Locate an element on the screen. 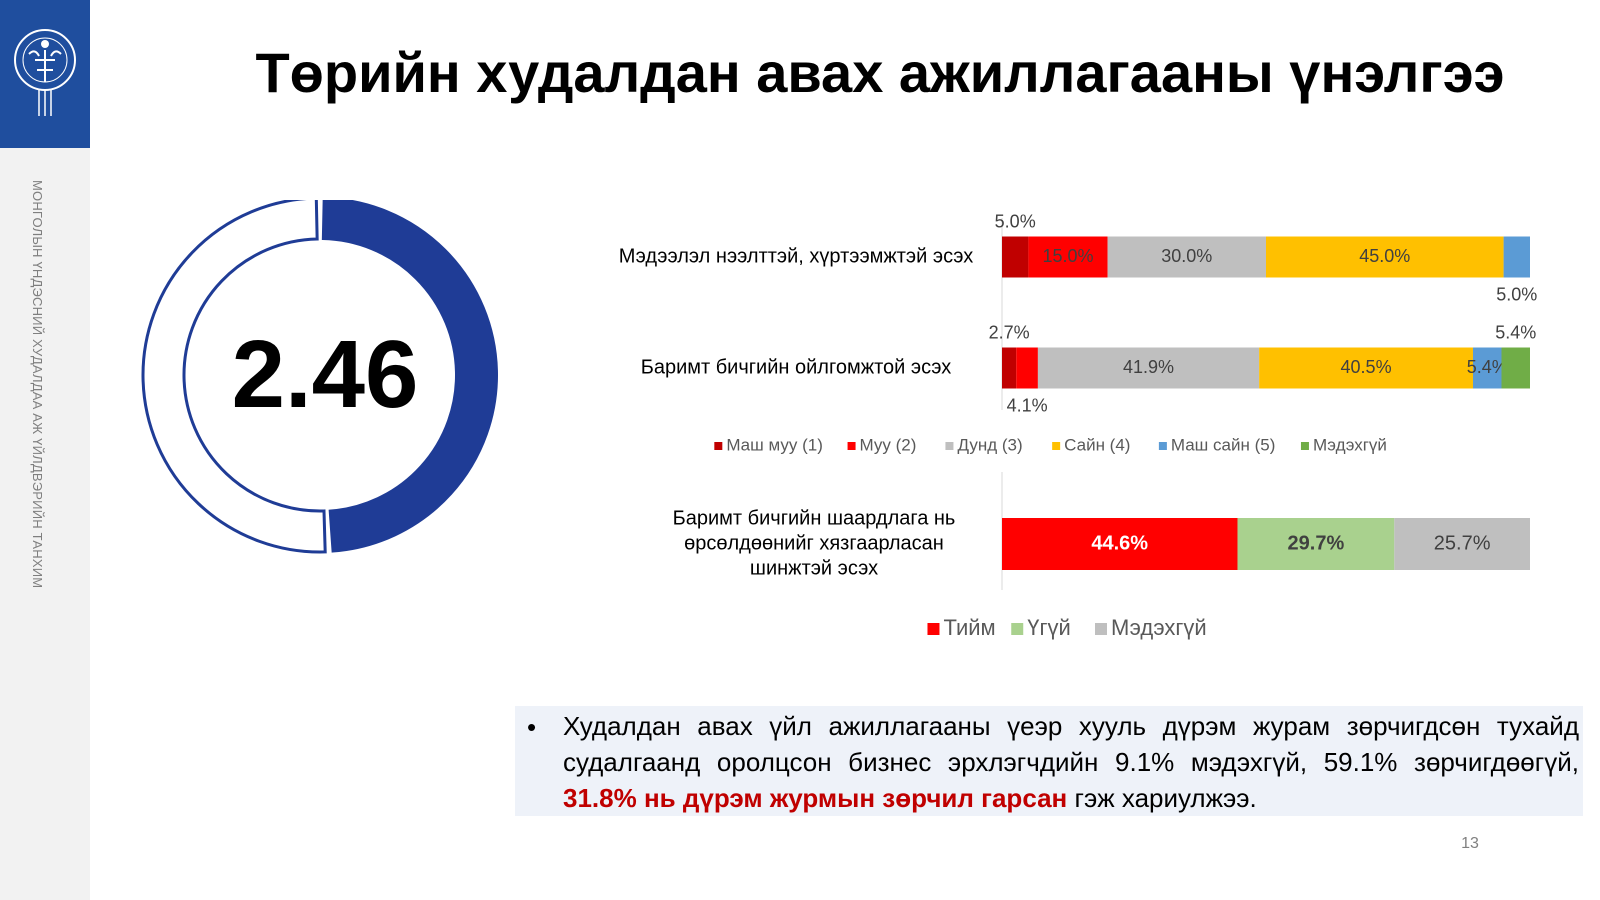 Image resolution: width=1600 pixels, height=900 pixels. data-label: 15.0% is located at coordinates (1067, 256).